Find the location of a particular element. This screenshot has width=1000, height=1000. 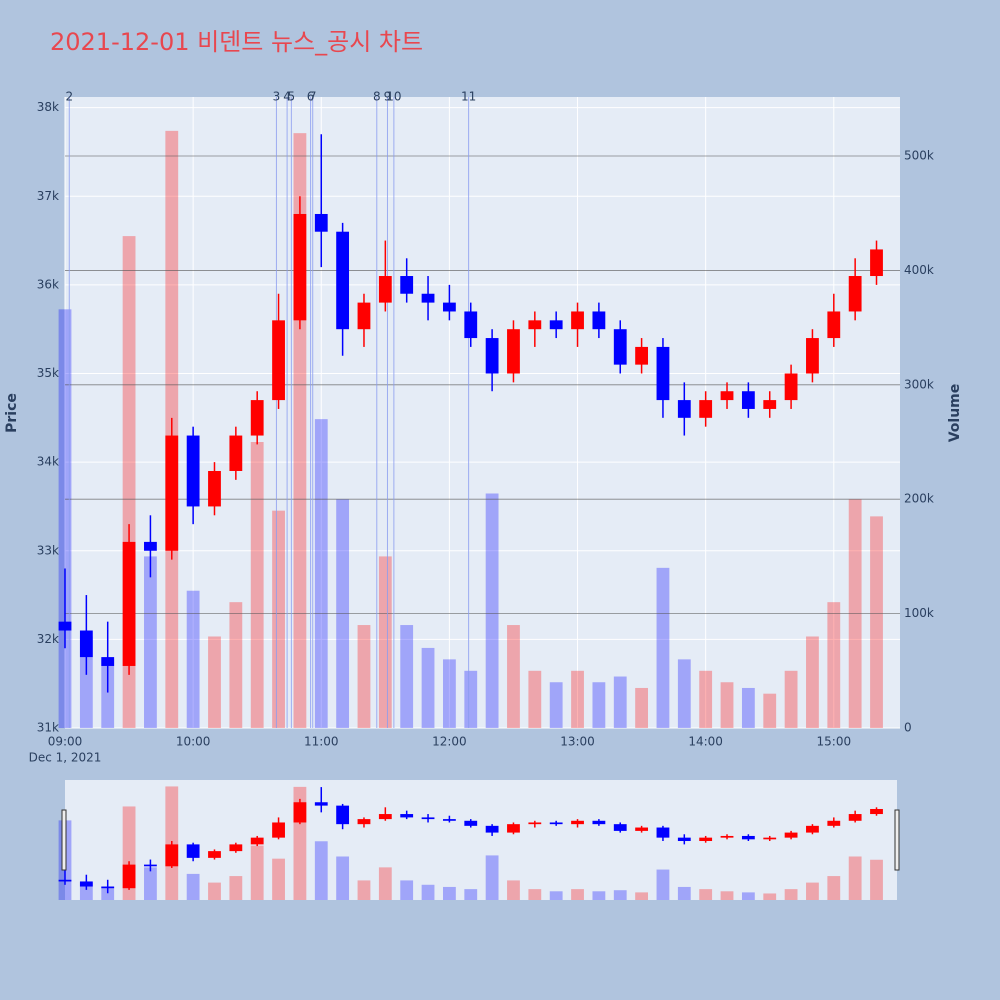

range-slider is located at coordinates (481, 840).